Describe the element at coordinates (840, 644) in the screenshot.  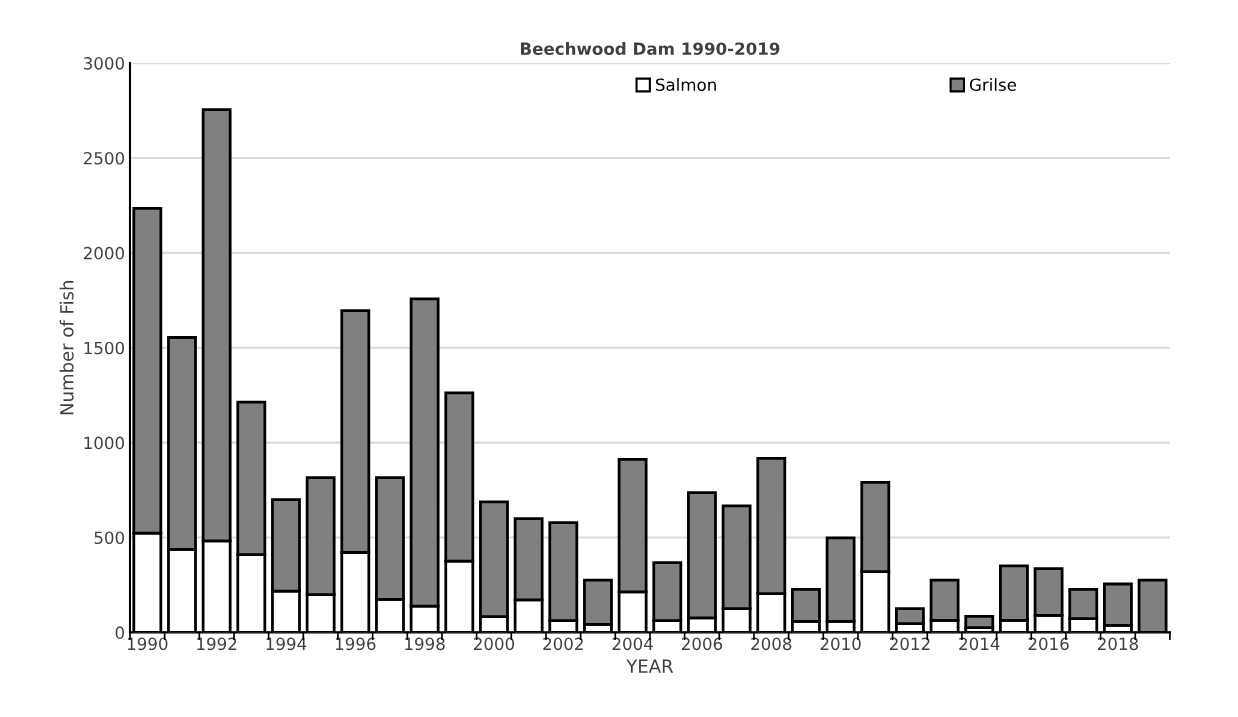
I see `x-tick-label: 2010` at that location.